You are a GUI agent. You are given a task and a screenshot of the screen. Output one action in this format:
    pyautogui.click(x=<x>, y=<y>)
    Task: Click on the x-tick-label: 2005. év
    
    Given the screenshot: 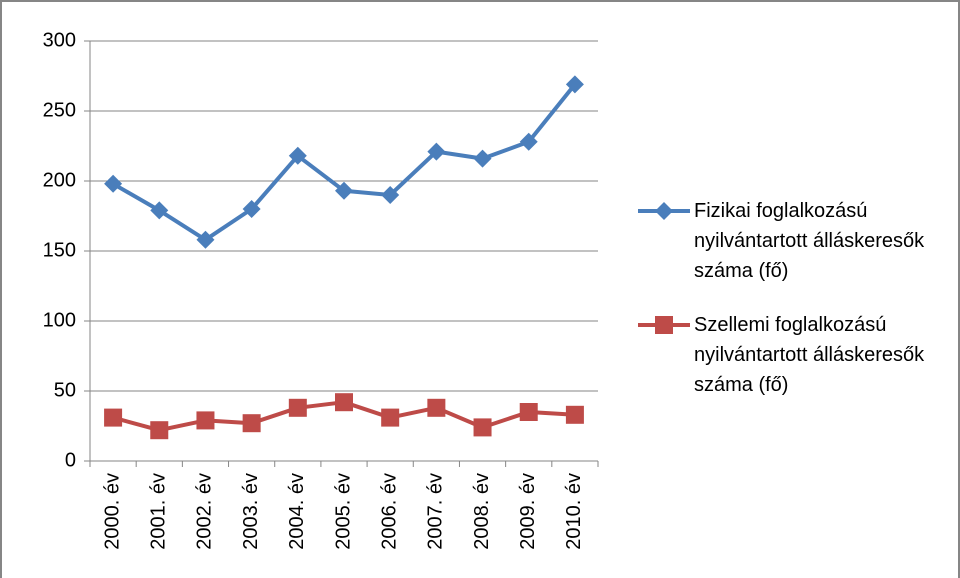 What is the action you would take?
    pyautogui.click(x=343, y=511)
    